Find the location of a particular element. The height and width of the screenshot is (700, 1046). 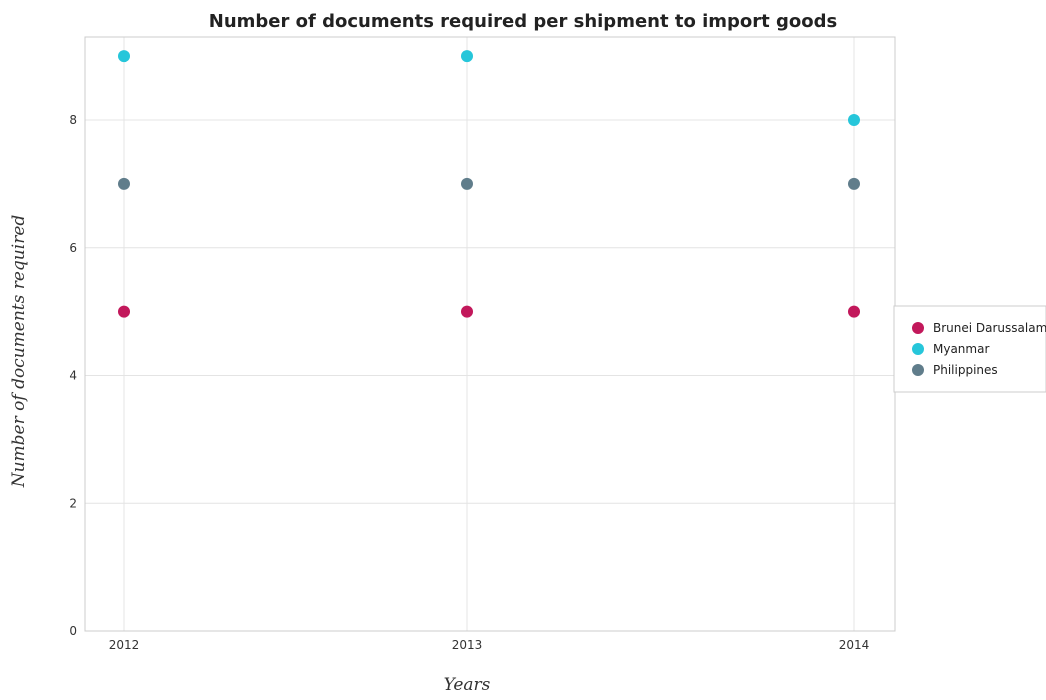

y-tick-label: 8 is located at coordinates (73, 120).